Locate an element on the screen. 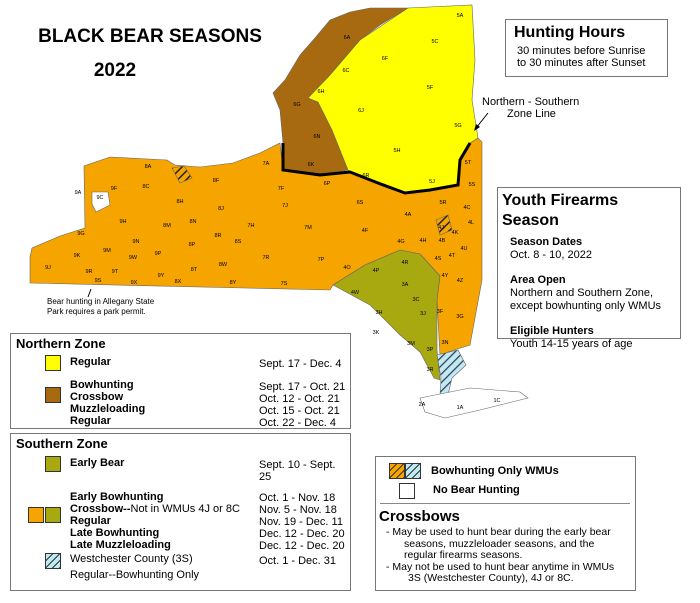 This screenshot has height=603, width=700. zone-line is located at coordinates (376, 168).